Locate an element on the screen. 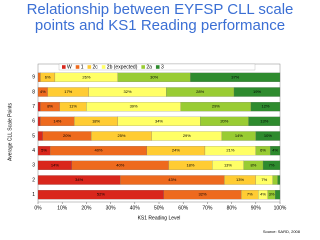 This screenshot has height=240, width=320. legend-label: 1 is located at coordinates (82, 67).